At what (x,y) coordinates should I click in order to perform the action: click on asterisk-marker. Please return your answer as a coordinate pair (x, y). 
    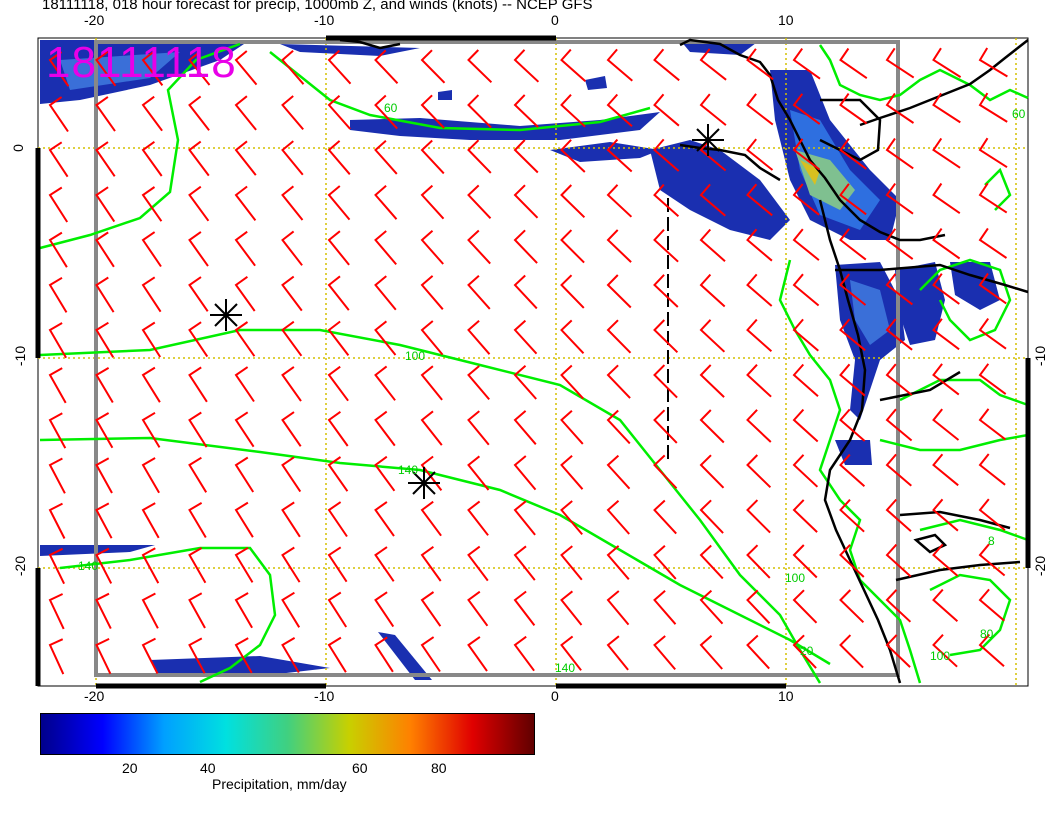
    Looking at the image, I should click on (424, 483).